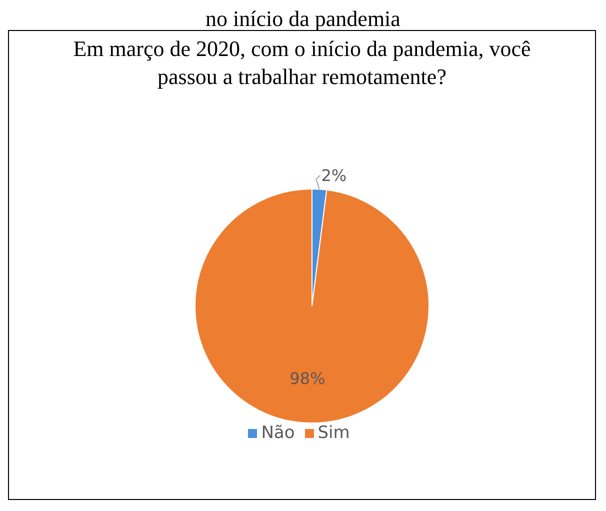  What do you see at coordinates (334, 175) in the screenshot?
I see `data-label: 2%` at bounding box center [334, 175].